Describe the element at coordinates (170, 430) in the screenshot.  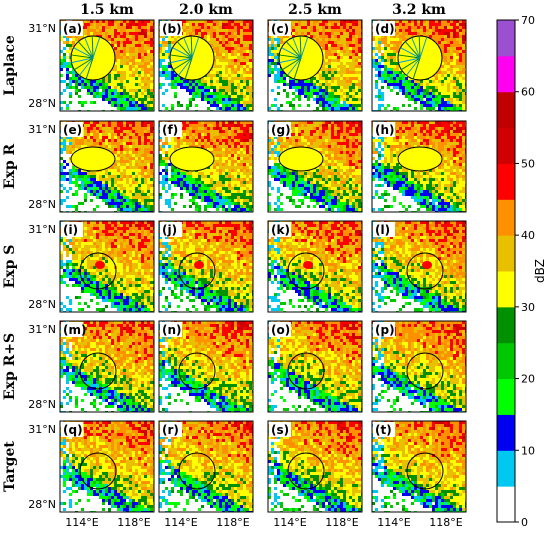
I see `panel-label: (r)` at that location.